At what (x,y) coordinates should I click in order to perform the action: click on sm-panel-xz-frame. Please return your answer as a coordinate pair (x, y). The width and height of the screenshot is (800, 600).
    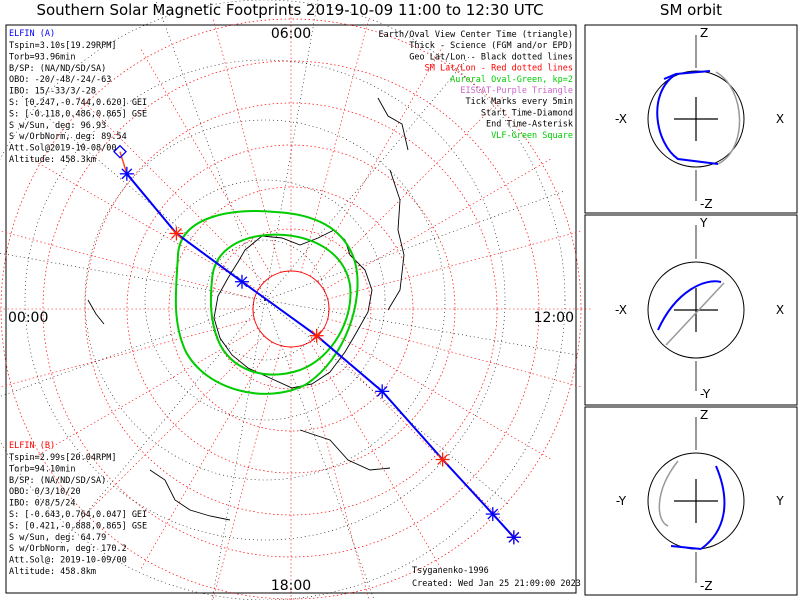
    Looking at the image, I should click on (691, 119).